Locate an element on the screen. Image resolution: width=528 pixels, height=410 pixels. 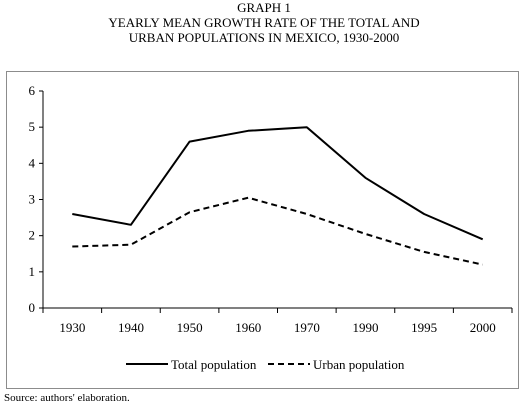
x-tick-label: 1990 is located at coordinates (365, 327).